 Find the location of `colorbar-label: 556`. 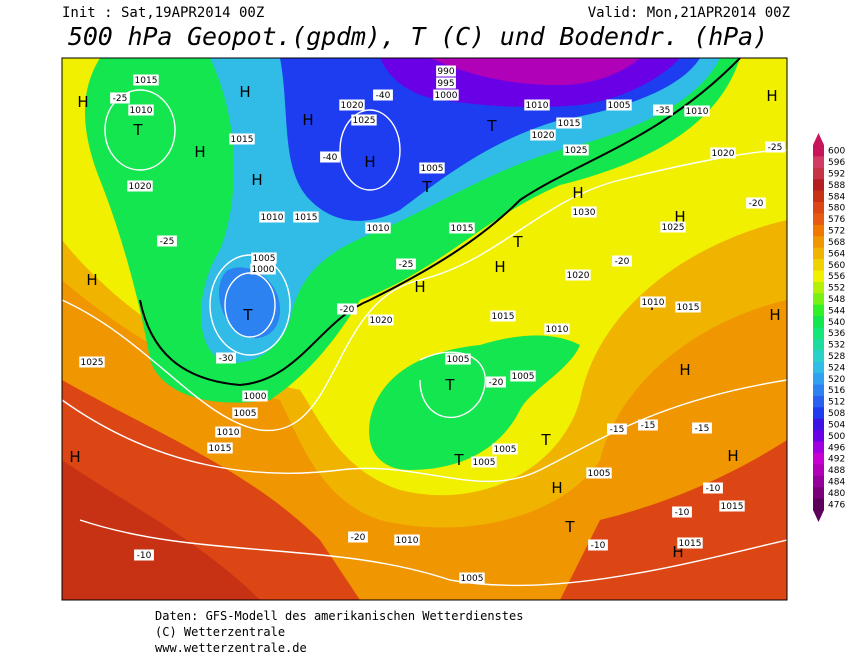

colorbar-label: 556 is located at coordinates (836, 277).